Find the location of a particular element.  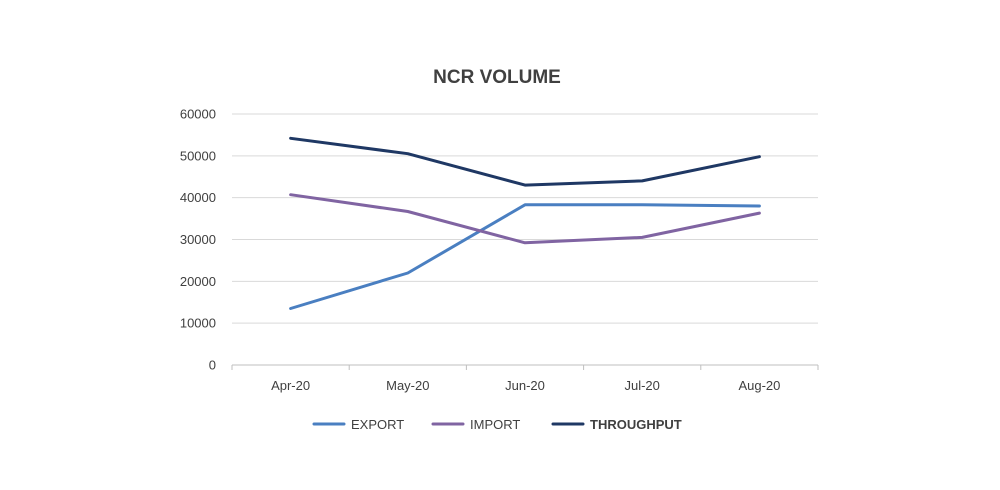

legend-label-export: EXPORT is located at coordinates (377, 424).